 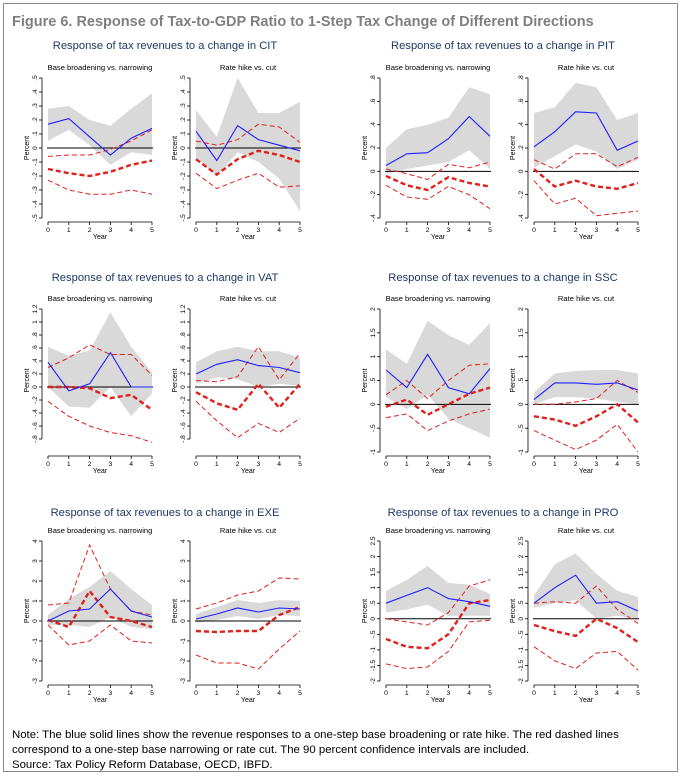 I want to click on y-tick-label: 1.5, so click(x=373, y=571).